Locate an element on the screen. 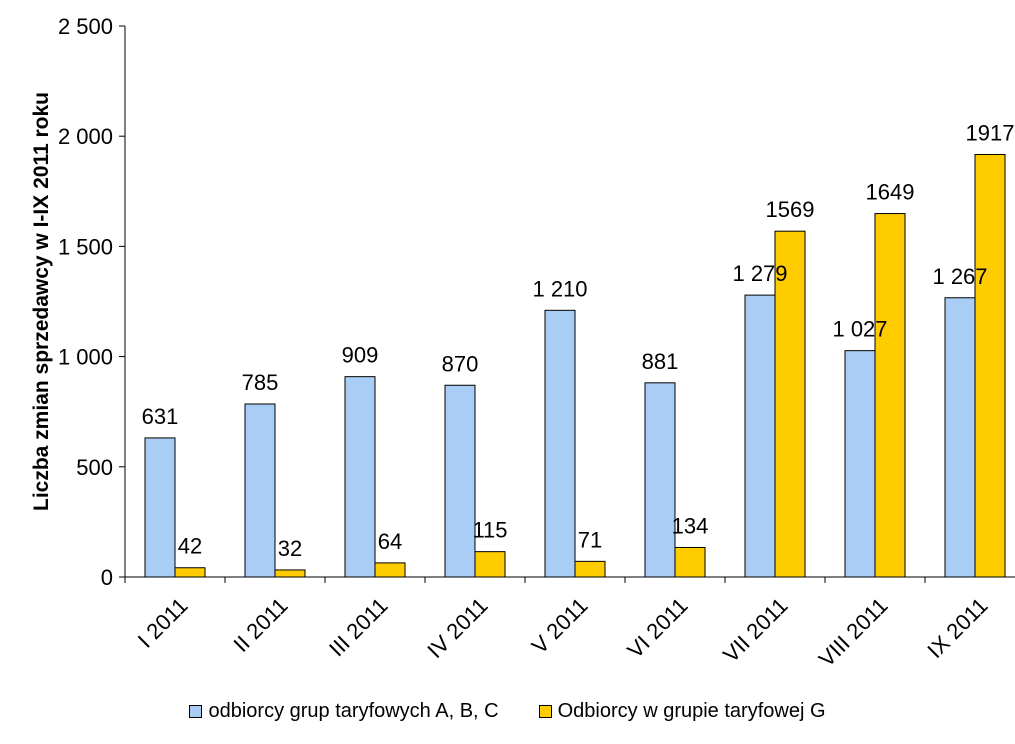  data-label-series-2: 42 is located at coordinates (190, 546).